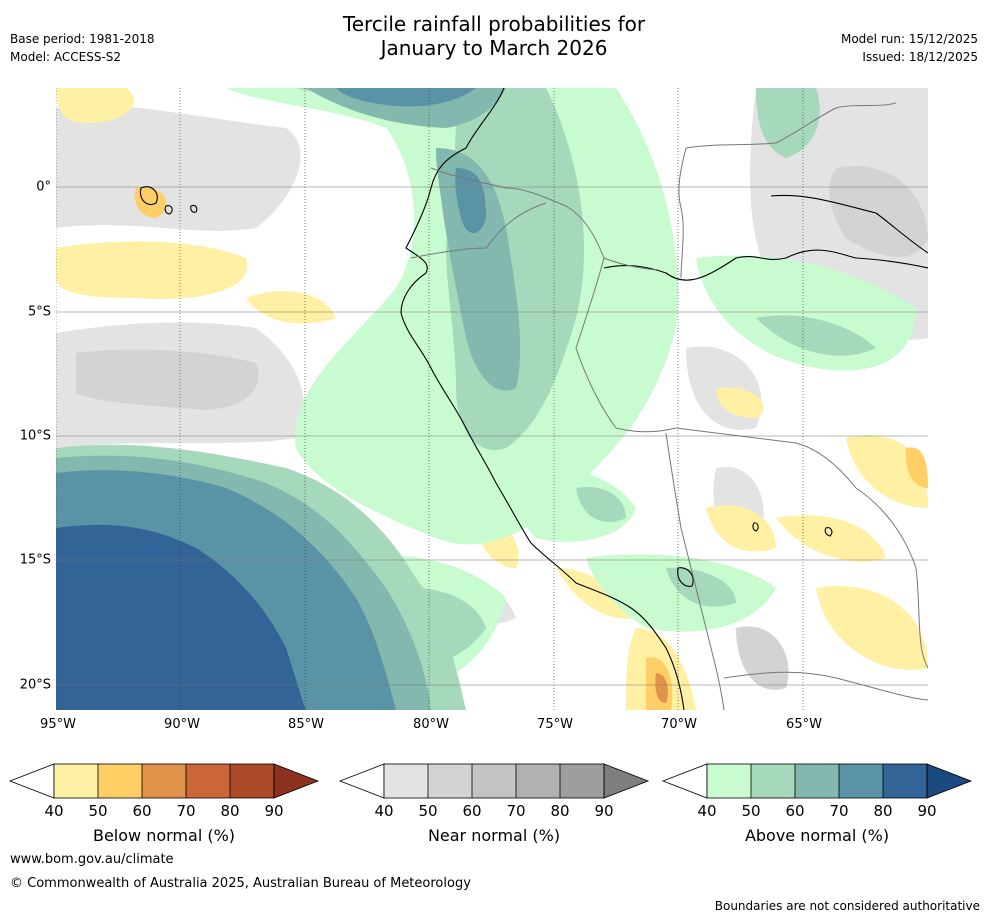  Describe the element at coordinates (296, 781) in the screenshot. I see `below-over-triangle` at that location.